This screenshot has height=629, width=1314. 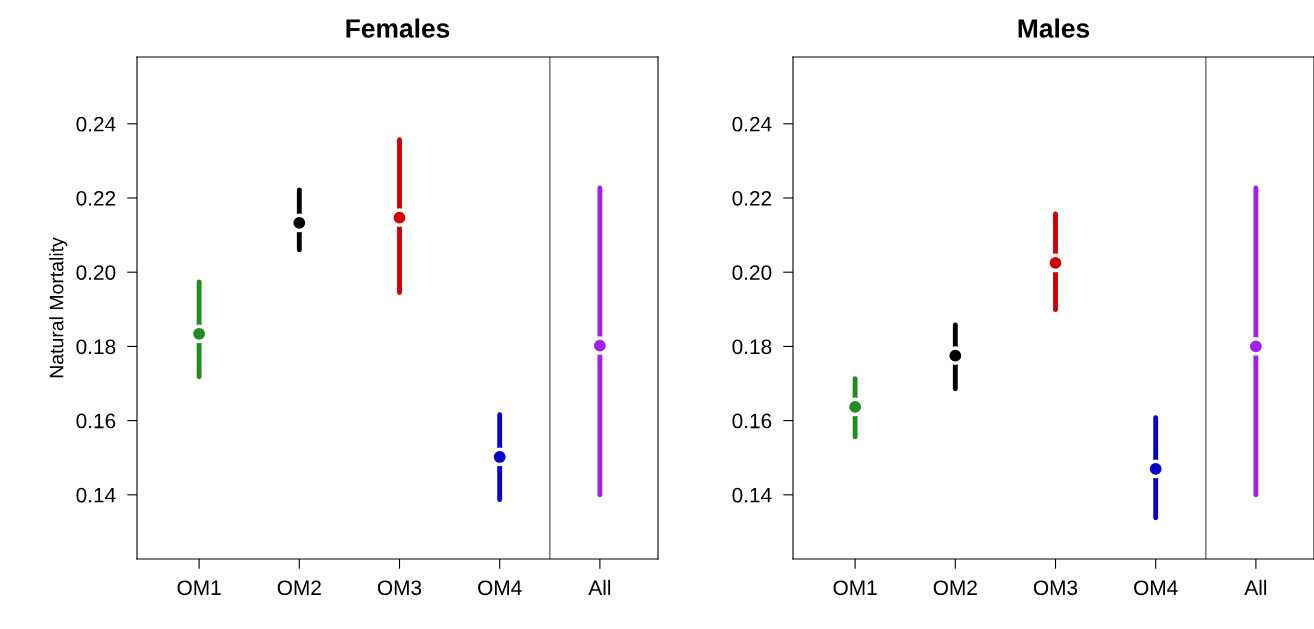 What do you see at coordinates (398, 28) in the screenshot?
I see `chart-title: Females` at bounding box center [398, 28].